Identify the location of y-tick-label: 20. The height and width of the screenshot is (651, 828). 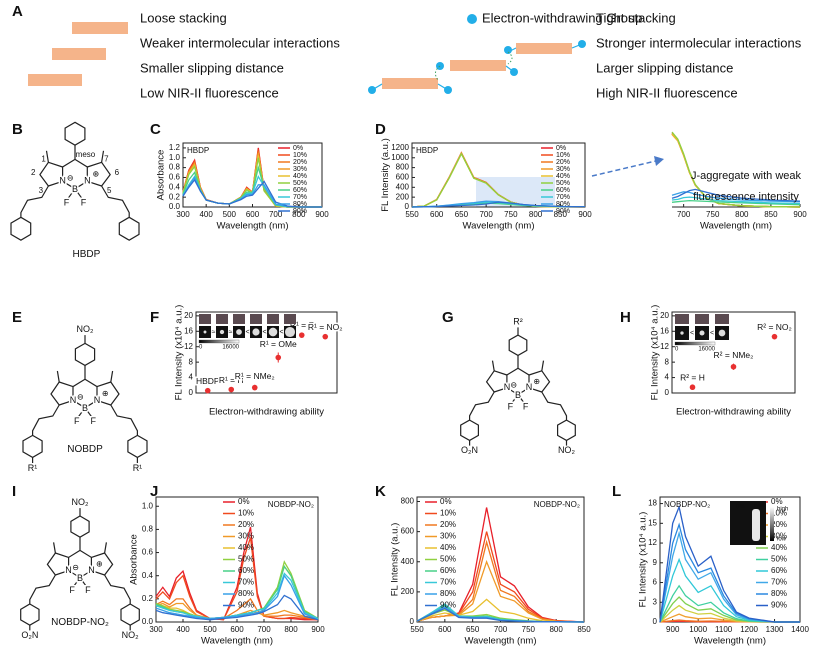
(664, 315).